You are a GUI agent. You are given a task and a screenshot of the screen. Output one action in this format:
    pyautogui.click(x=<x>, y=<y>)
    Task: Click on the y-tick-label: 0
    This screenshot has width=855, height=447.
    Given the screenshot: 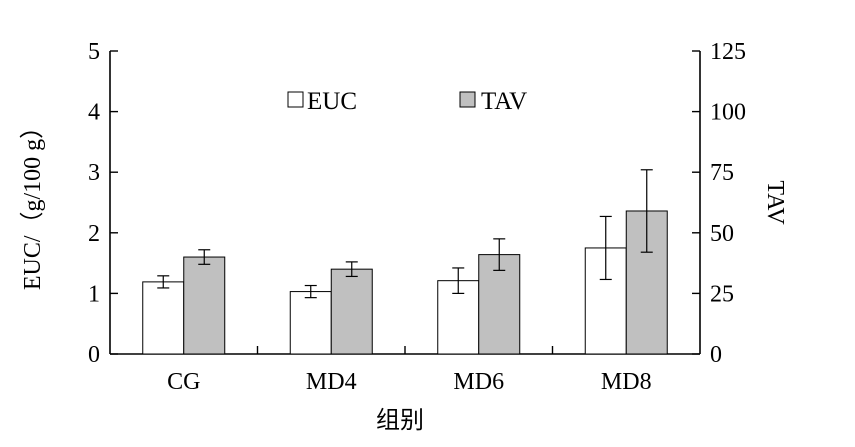 What is the action you would take?
    pyautogui.click(x=94, y=355)
    